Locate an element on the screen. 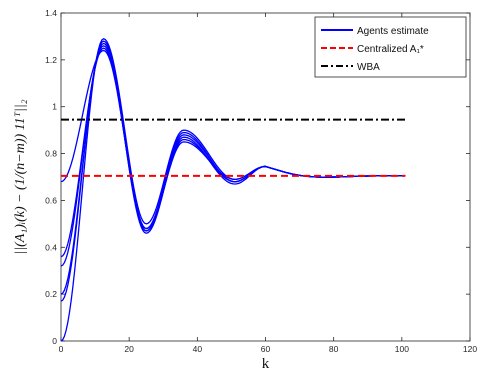  y-tick-label: 1.4 is located at coordinates (51, 13).